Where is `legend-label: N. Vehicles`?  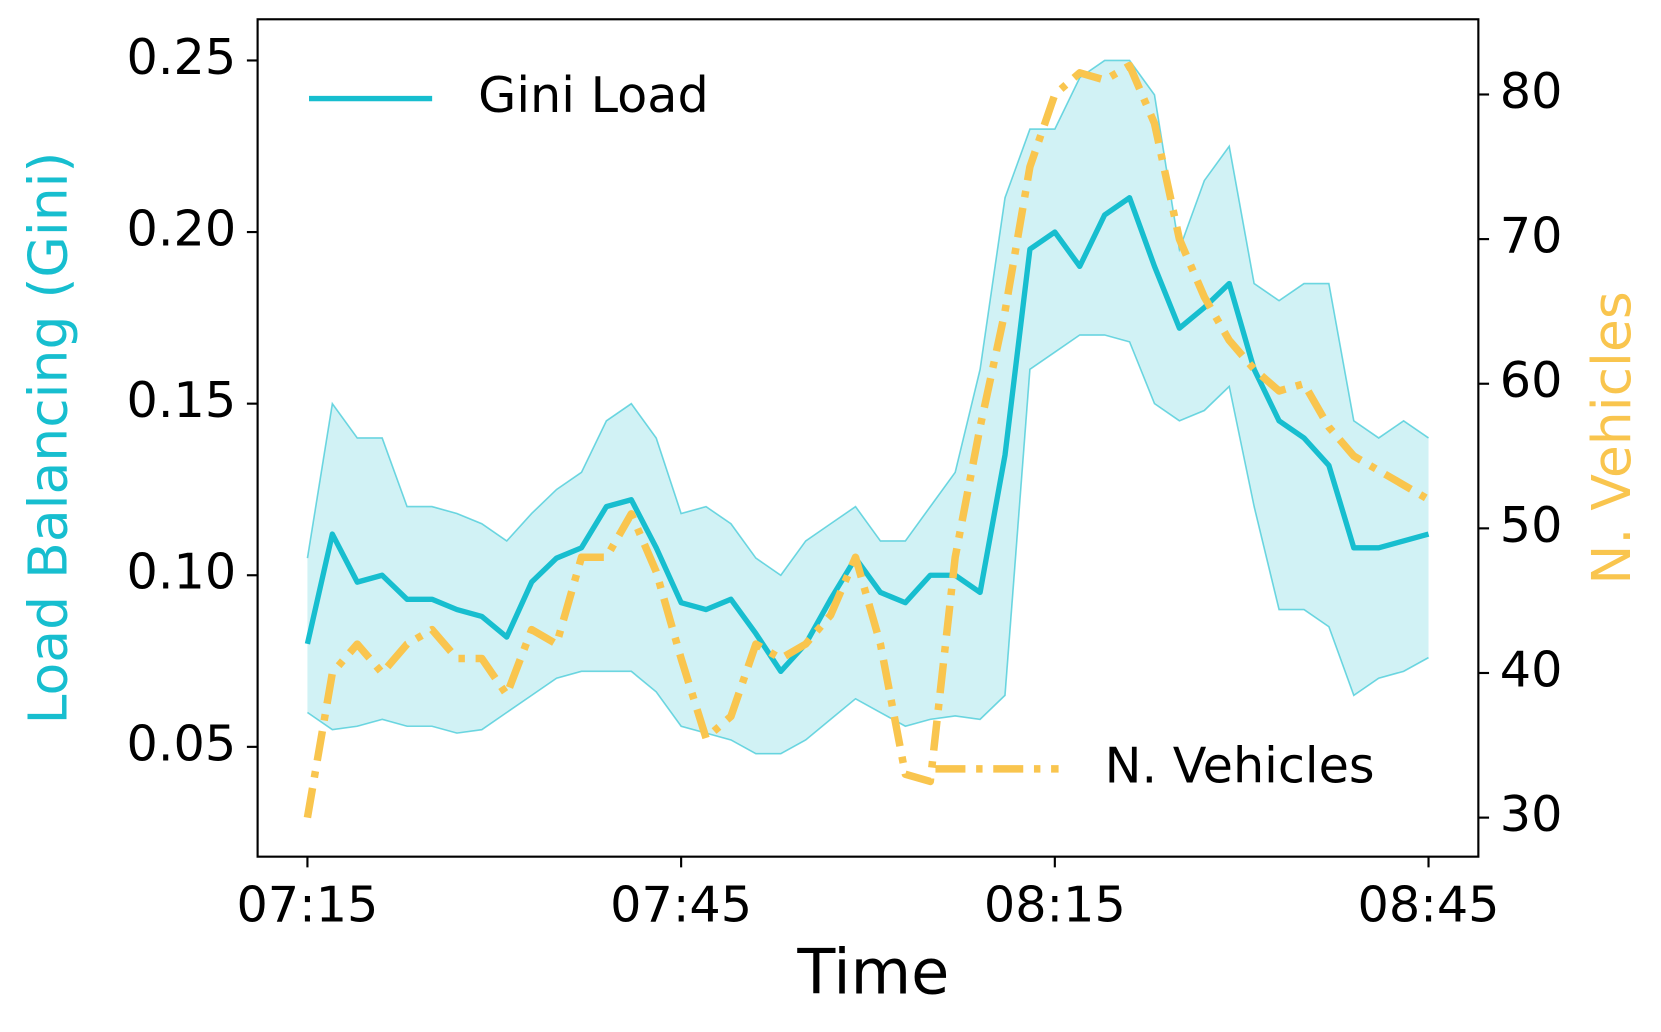
legend-label: N. Vehicles is located at coordinates (1240, 765).